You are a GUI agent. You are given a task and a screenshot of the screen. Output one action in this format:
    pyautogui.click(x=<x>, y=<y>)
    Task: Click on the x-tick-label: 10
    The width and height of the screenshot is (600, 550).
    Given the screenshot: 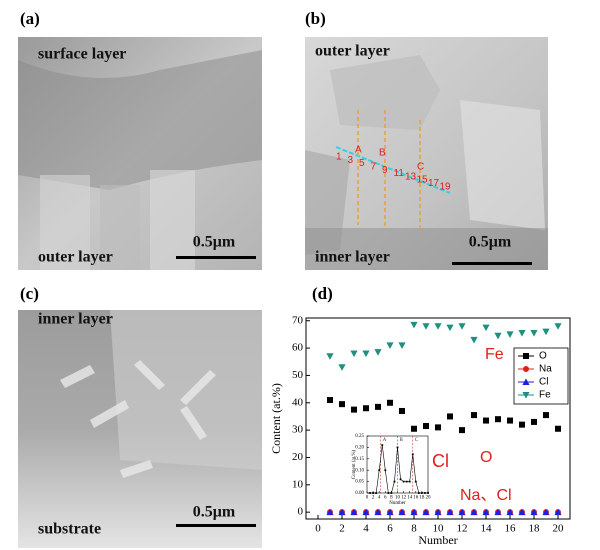 What is the action you would take?
    pyautogui.click(x=439, y=528)
    